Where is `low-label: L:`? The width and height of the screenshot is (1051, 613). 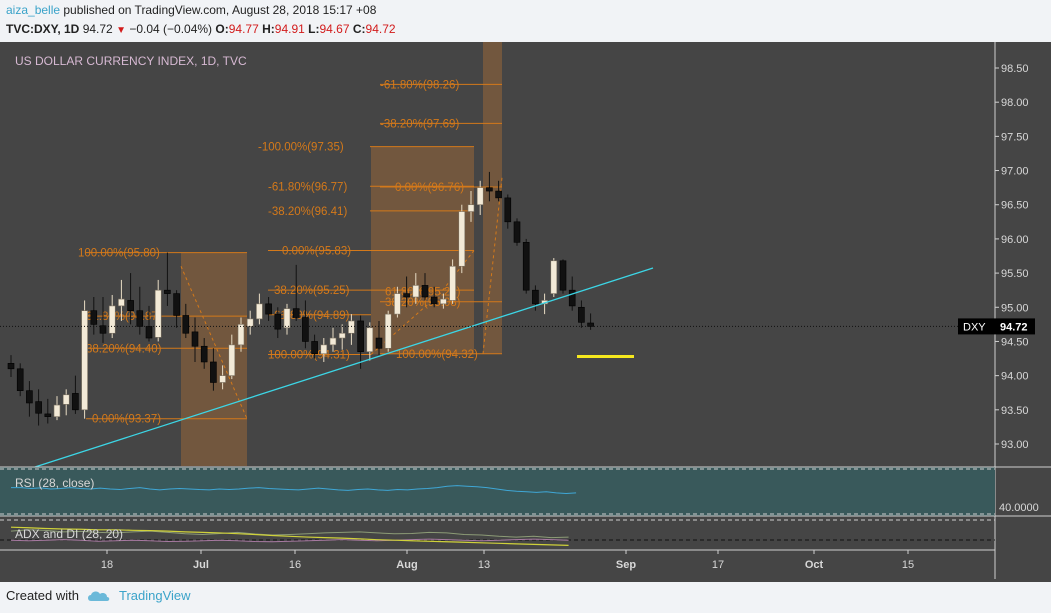
low-label: L: is located at coordinates (314, 29).